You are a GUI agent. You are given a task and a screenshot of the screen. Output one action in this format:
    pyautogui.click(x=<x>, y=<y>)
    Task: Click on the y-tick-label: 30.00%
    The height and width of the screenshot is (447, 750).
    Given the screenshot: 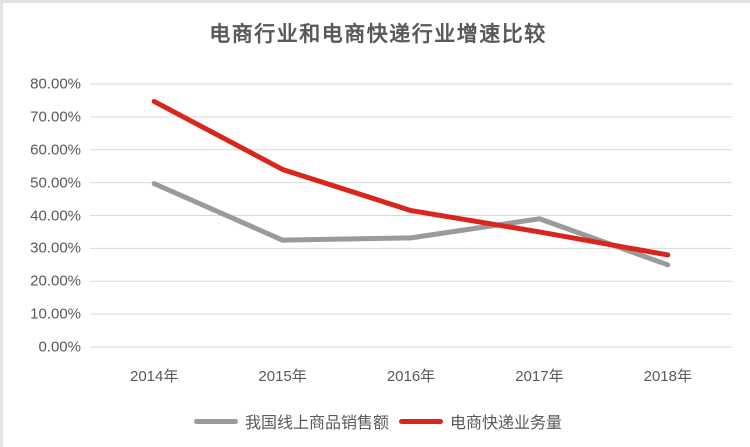 What is the action you would take?
    pyautogui.click(x=55, y=248)
    